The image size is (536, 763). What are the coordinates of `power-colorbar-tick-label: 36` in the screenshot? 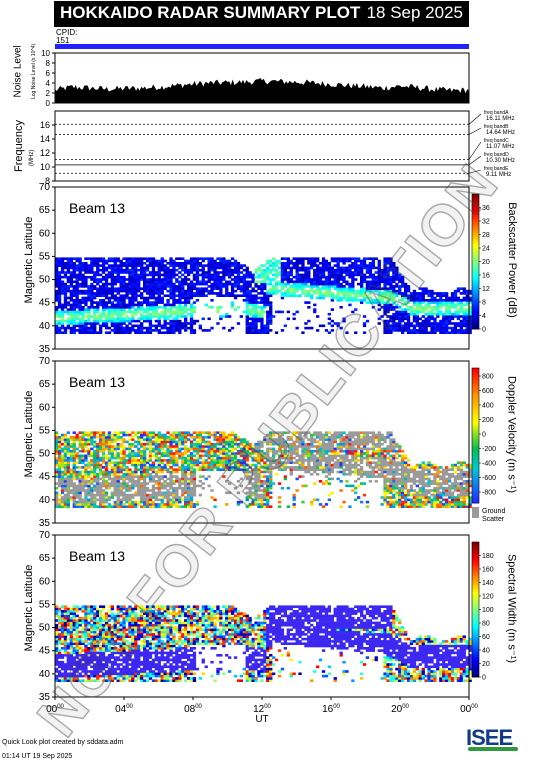 It's located at (486, 208).